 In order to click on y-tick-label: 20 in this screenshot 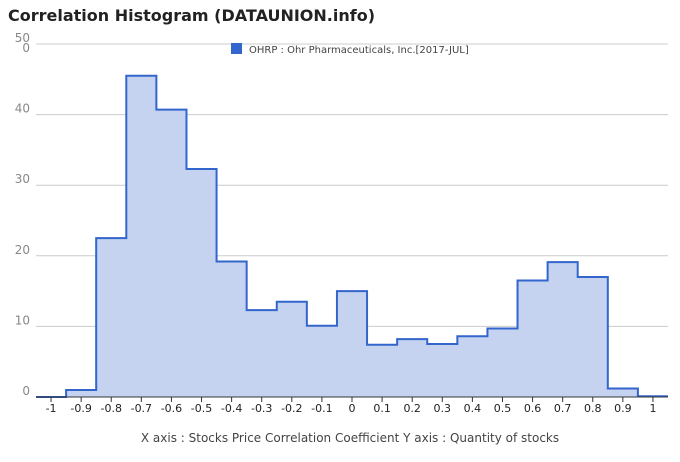, I will do `click(22, 250)`.